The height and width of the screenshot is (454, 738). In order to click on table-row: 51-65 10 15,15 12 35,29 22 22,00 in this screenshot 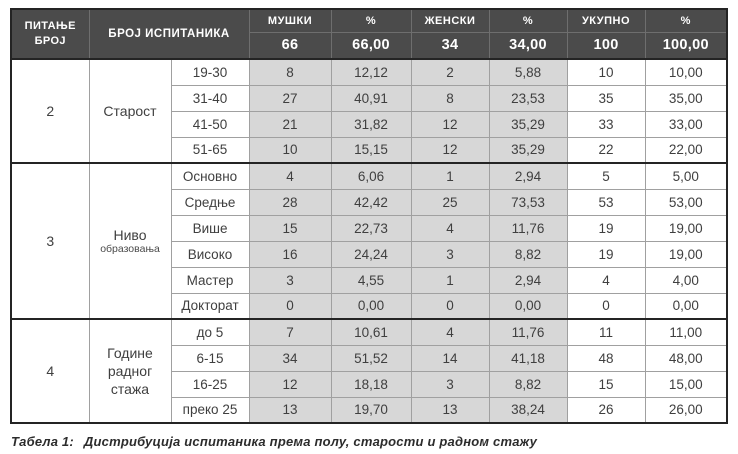, I will do `click(369, 150)`.